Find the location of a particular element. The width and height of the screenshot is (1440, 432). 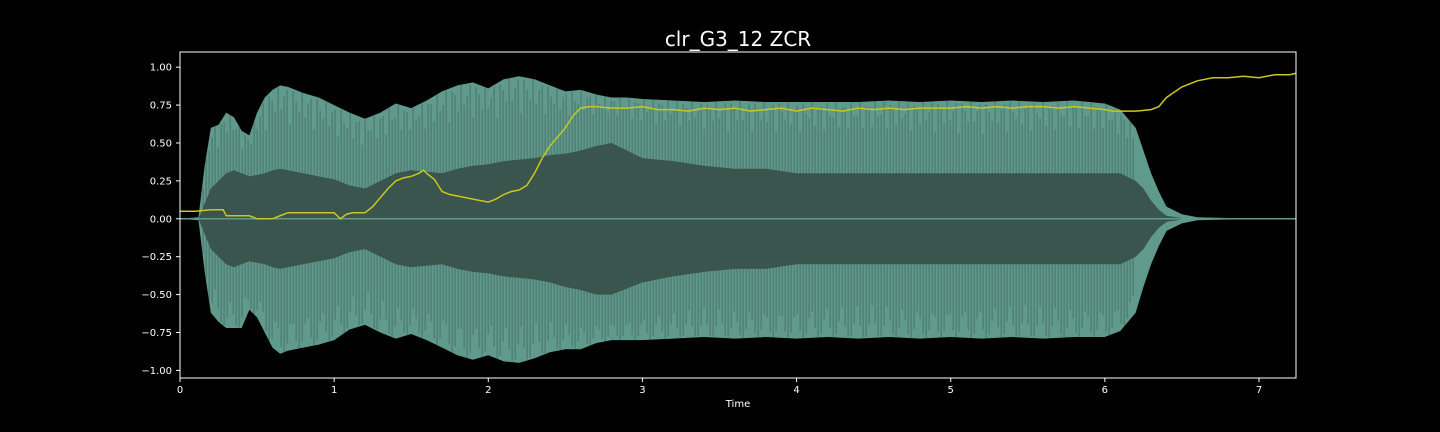

y-tick-label: 0.25 is located at coordinates (161, 181).